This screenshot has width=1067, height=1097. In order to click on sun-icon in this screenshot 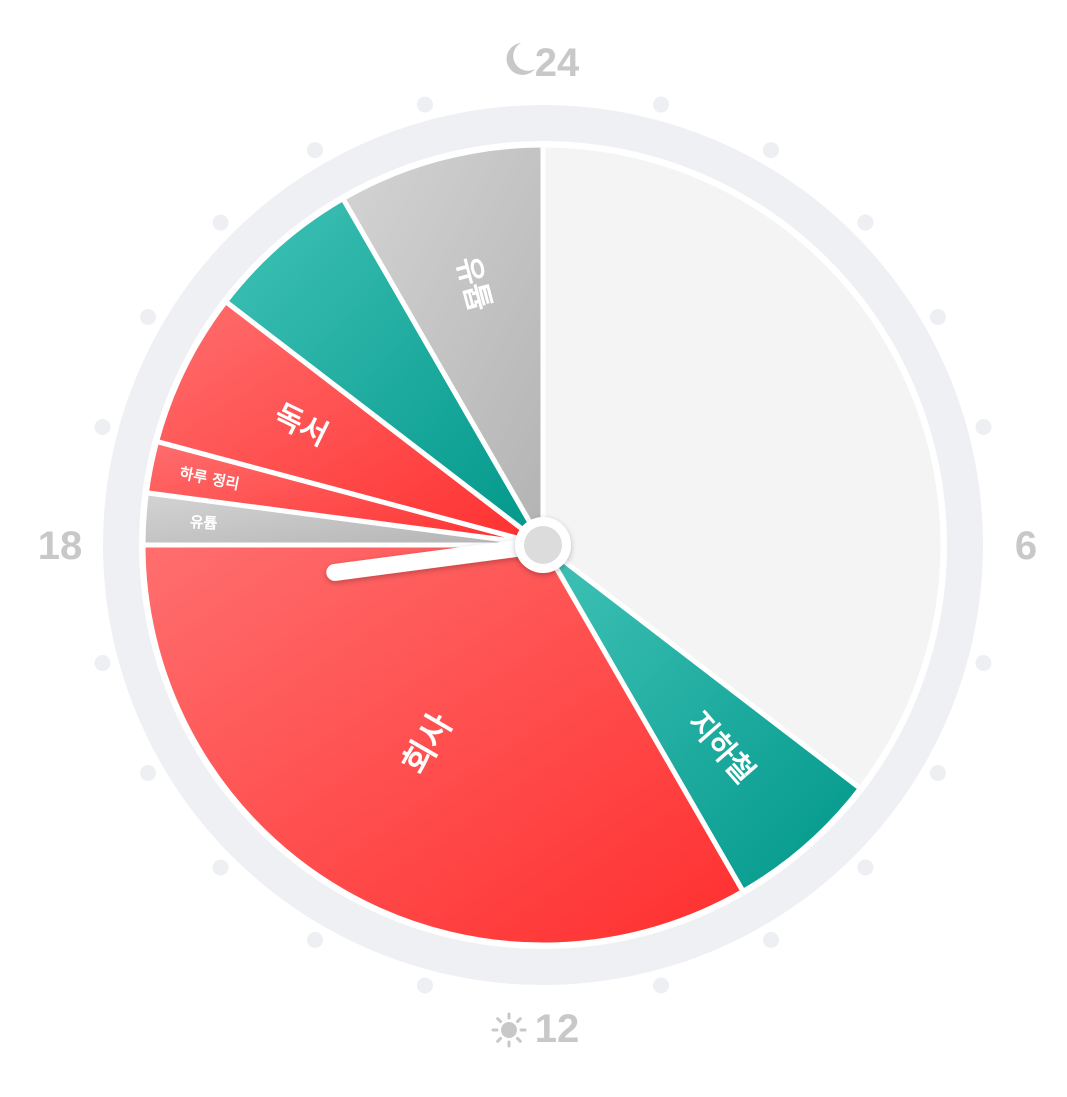, I will do `click(509, 1030)`.